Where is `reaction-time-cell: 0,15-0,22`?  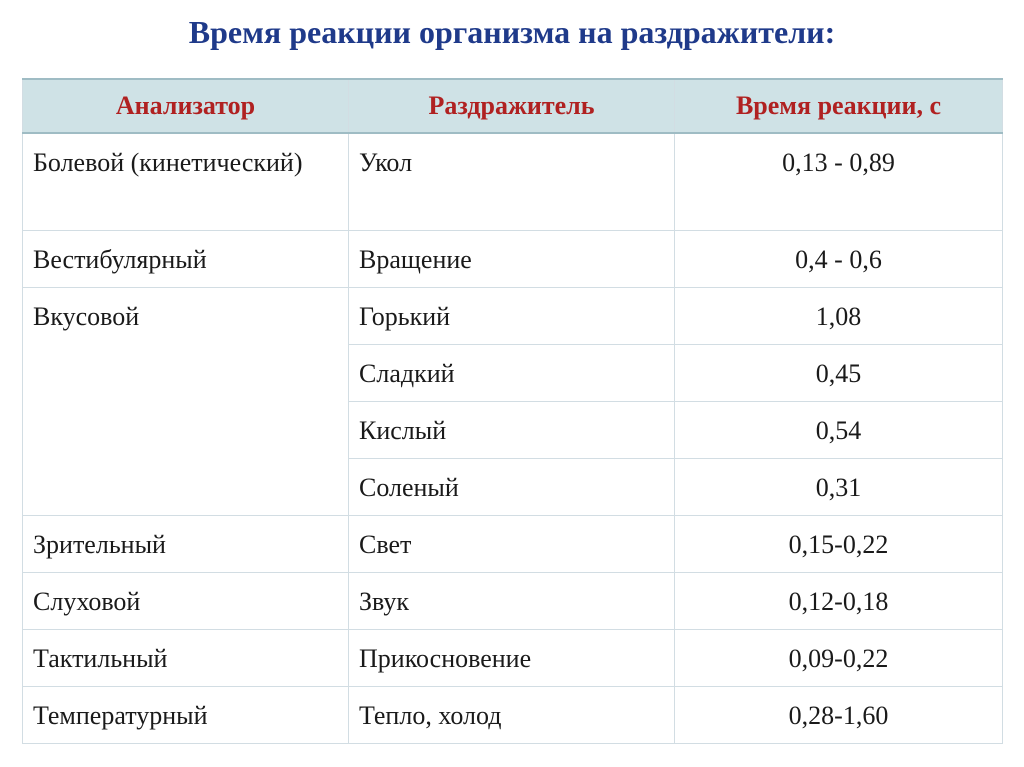
reaction-time-cell: 0,15-0,22 is located at coordinates (838, 544).